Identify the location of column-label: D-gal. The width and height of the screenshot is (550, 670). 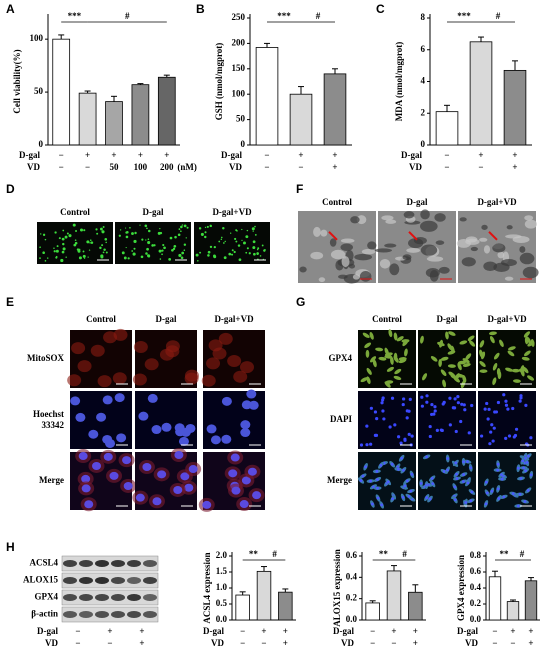
(153, 212).